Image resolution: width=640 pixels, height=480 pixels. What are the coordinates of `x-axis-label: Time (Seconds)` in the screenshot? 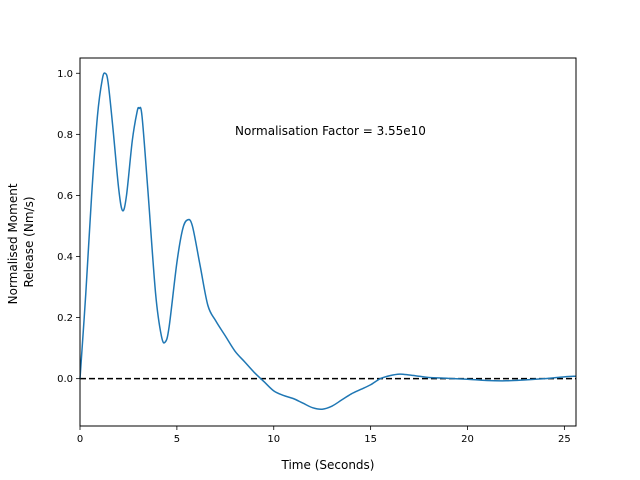 It's located at (328, 465).